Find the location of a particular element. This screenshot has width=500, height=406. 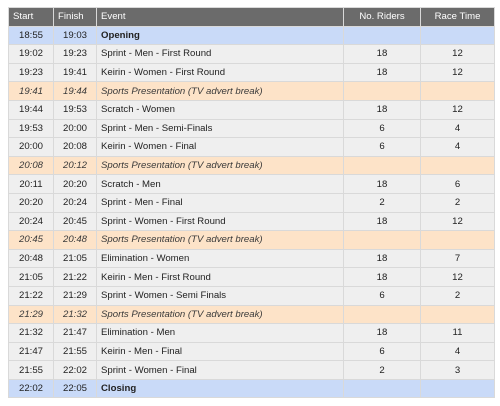

start-time-cell: 19:23 is located at coordinates (31, 72).